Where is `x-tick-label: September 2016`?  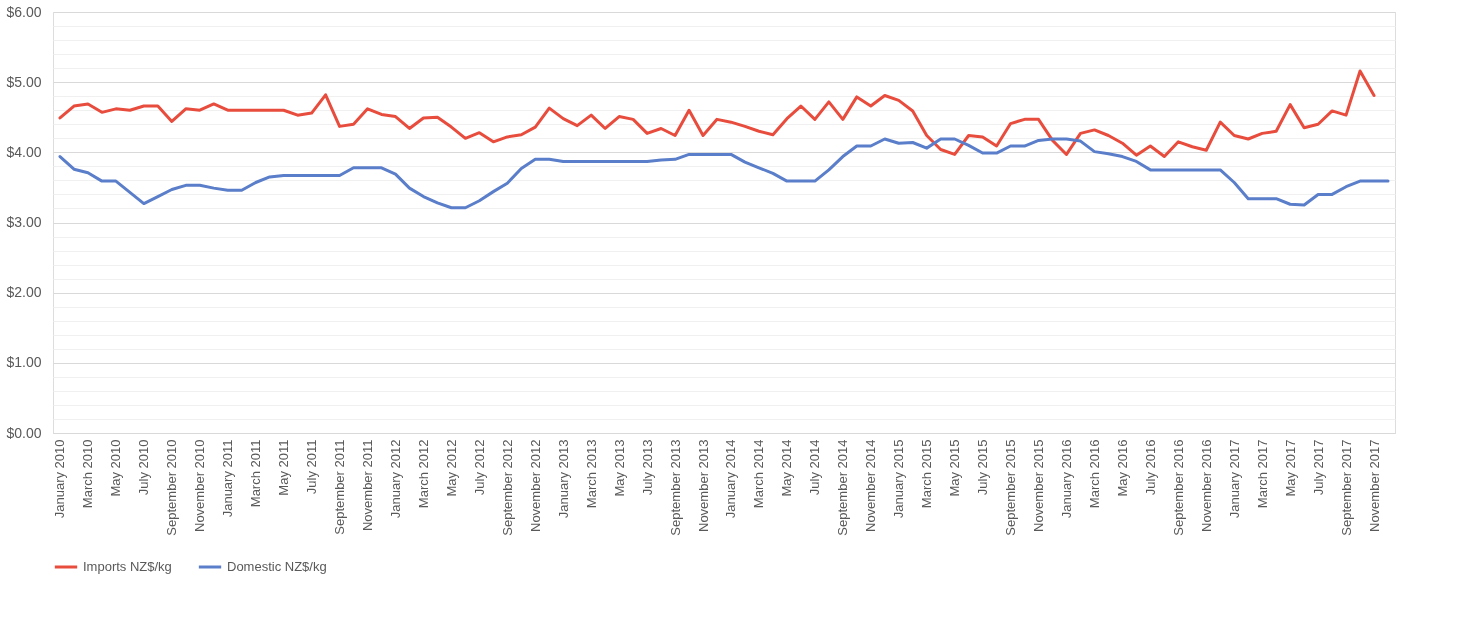
x-tick-label: September 2016 is located at coordinates (1178, 487).